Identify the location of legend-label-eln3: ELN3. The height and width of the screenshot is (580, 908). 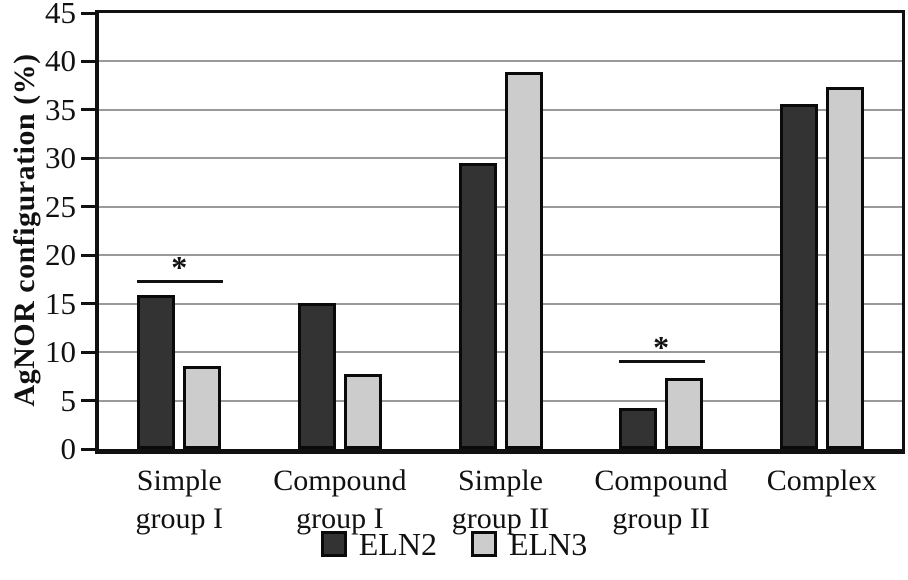
(548, 544).